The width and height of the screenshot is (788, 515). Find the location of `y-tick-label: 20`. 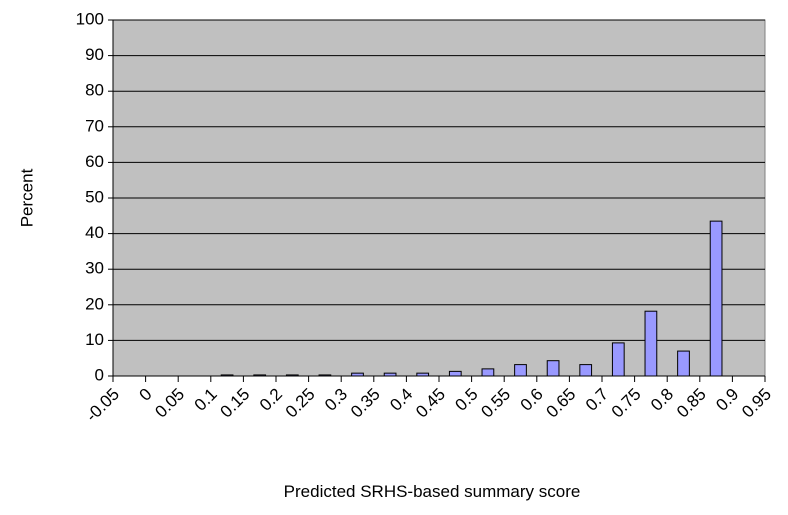

y-tick-label: 20 is located at coordinates (94, 303).